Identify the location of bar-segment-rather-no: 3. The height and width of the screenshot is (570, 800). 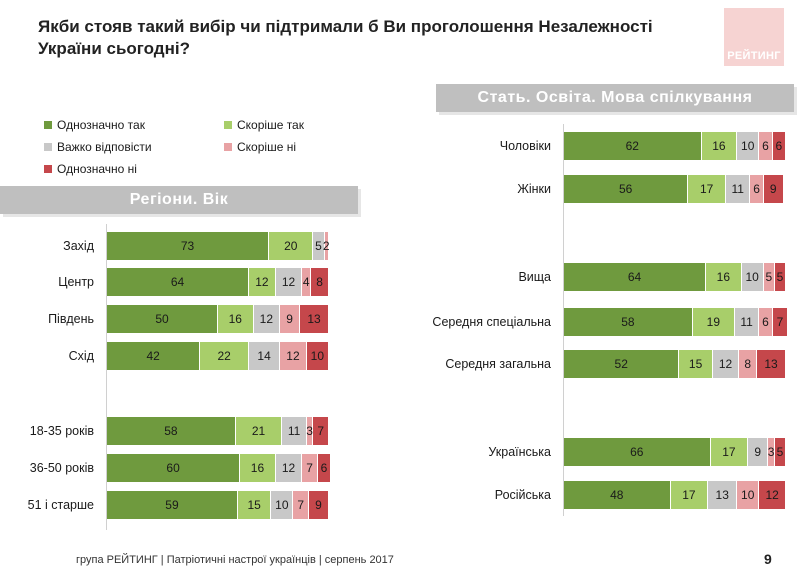
(310, 431).